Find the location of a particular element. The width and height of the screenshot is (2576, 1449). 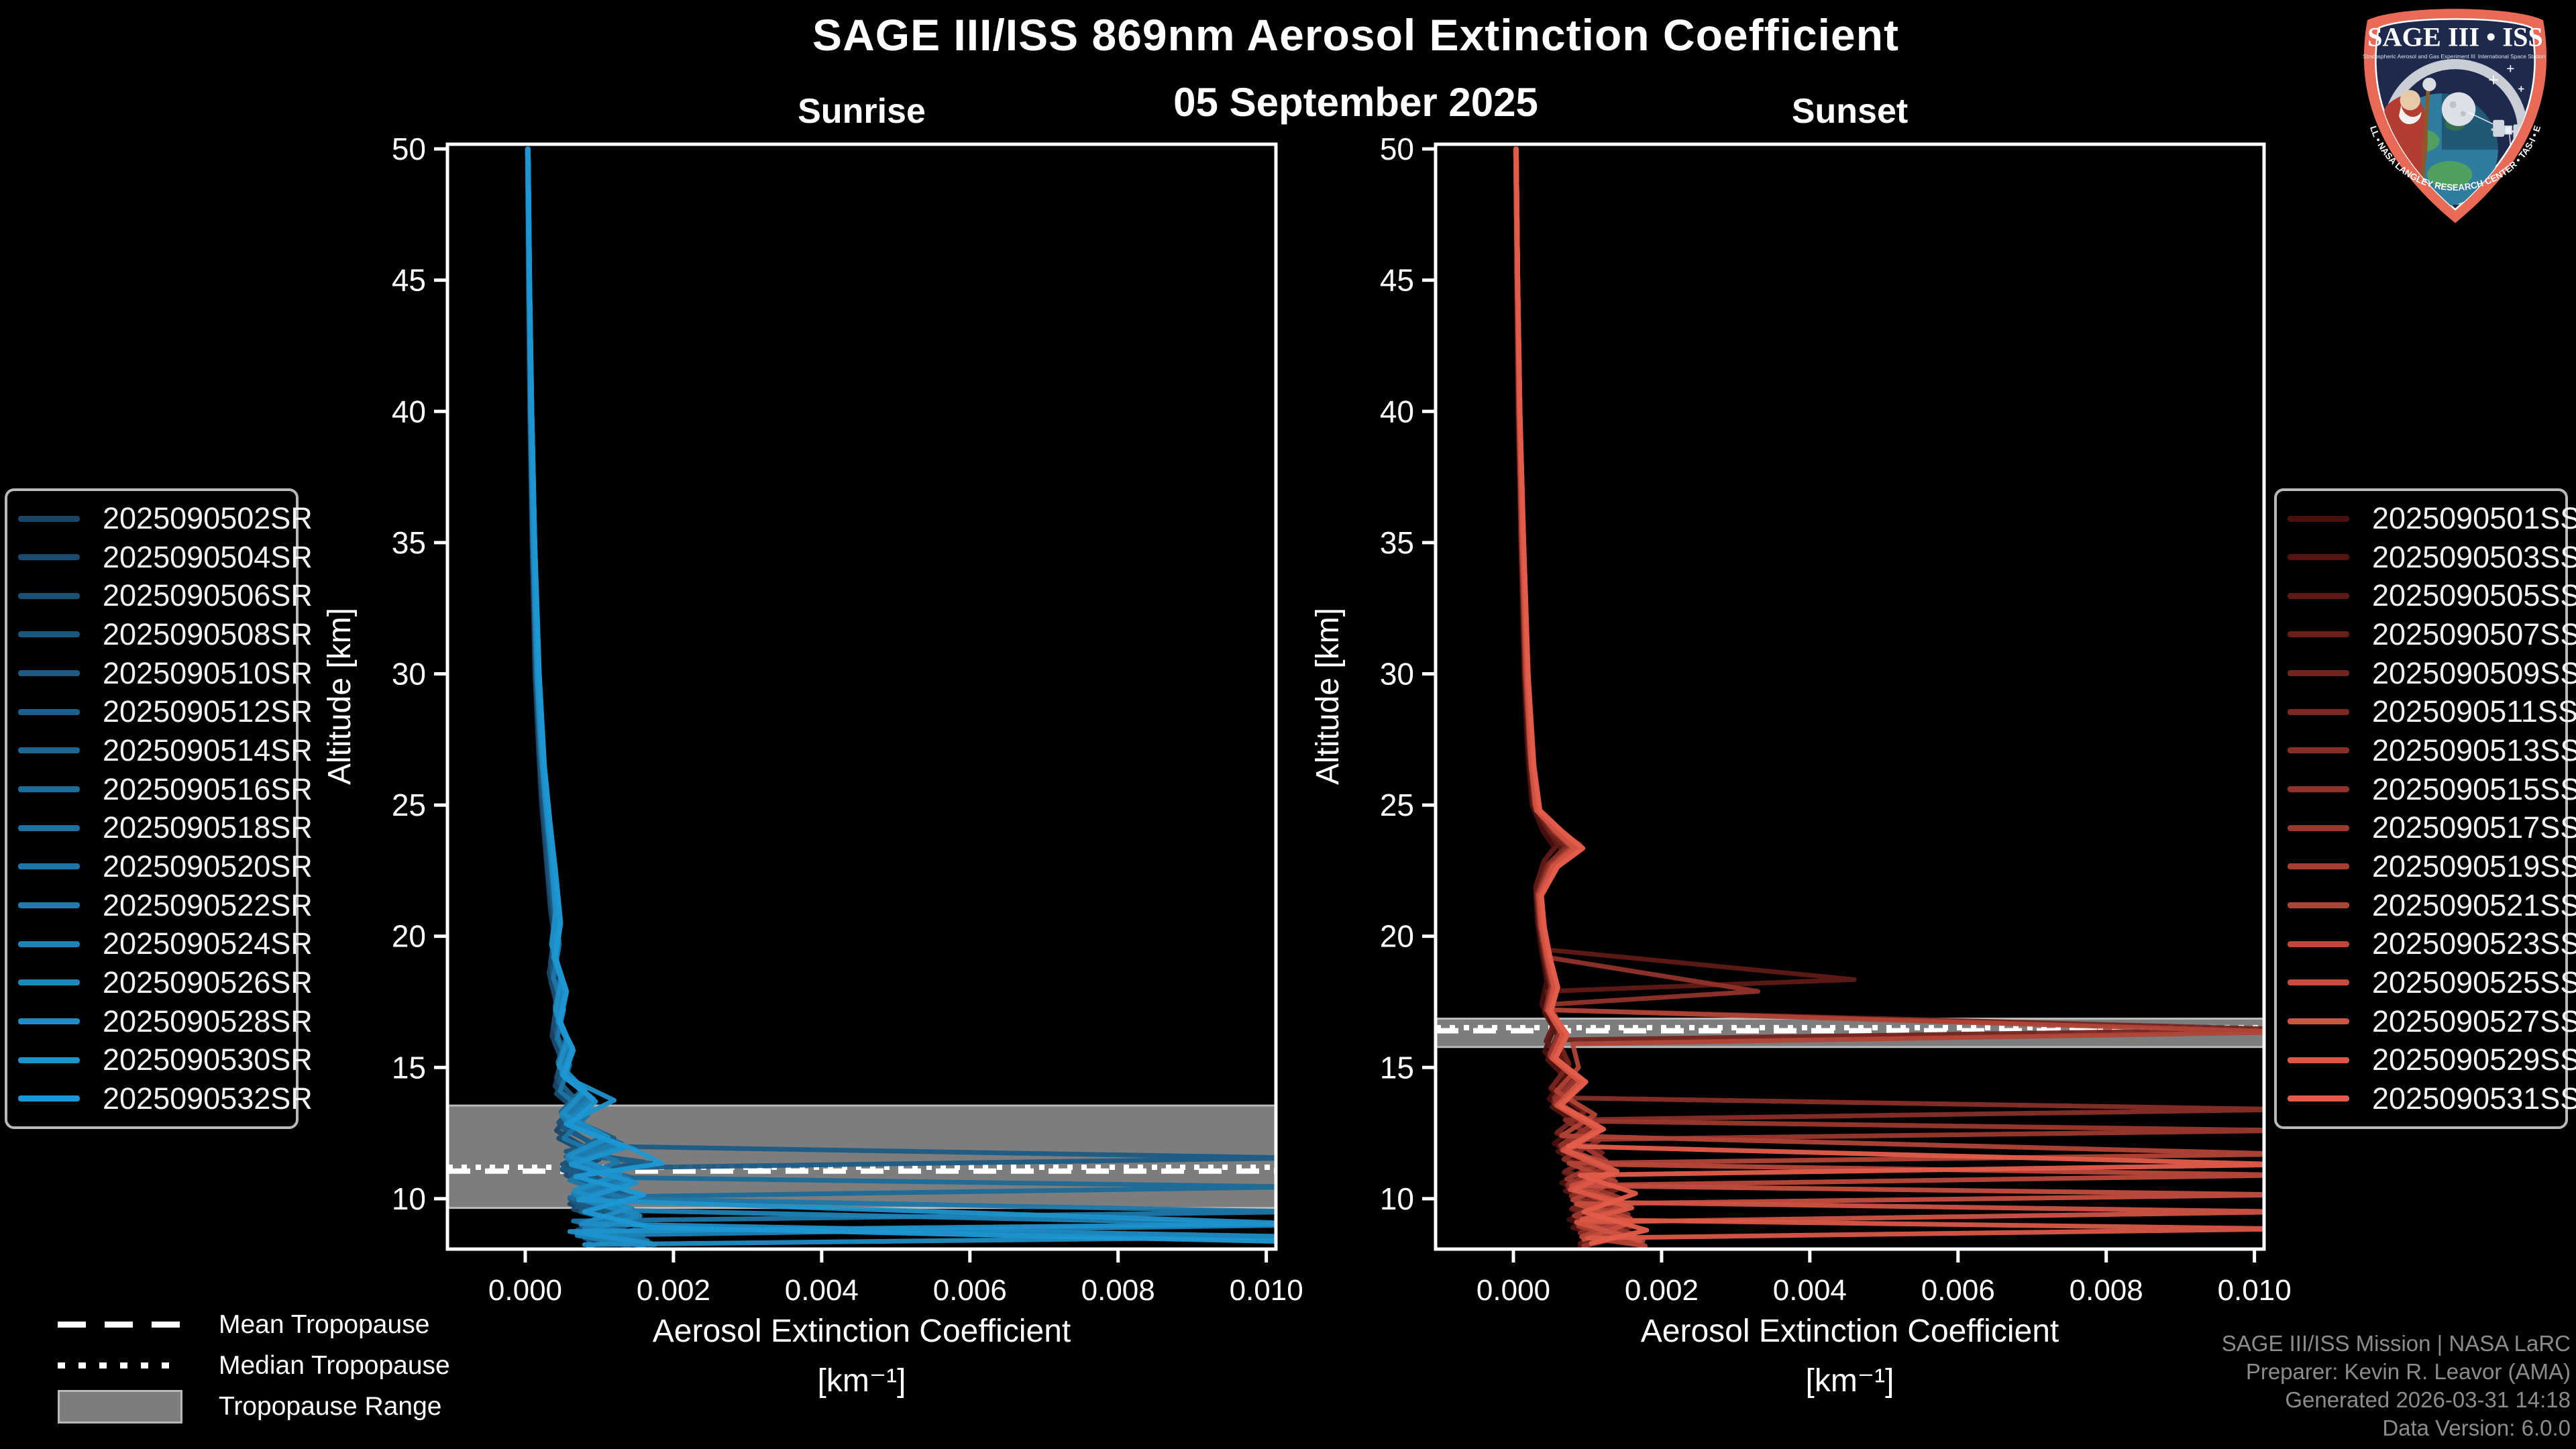

legend-item-2025090523SS: 2025090523SS is located at coordinates (2426, 943).